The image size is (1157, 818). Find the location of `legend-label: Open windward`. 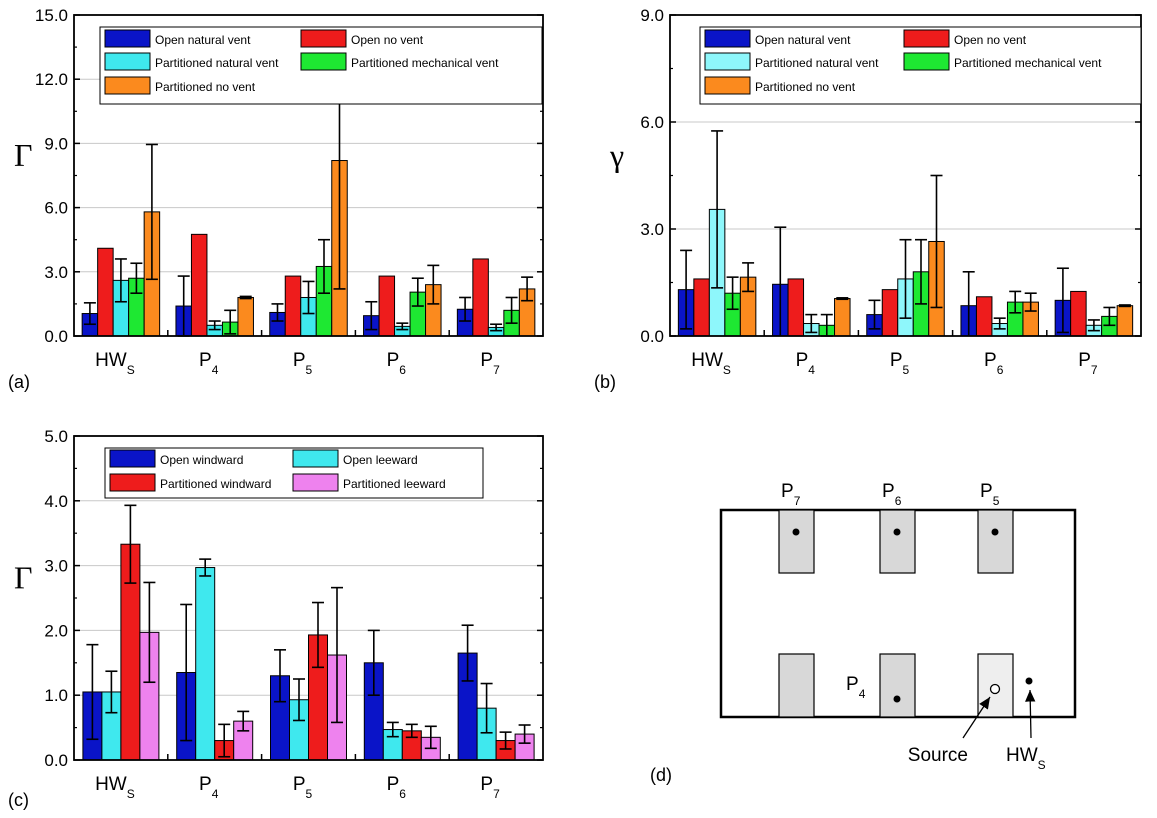

legend-label: Open windward is located at coordinates (201, 460).